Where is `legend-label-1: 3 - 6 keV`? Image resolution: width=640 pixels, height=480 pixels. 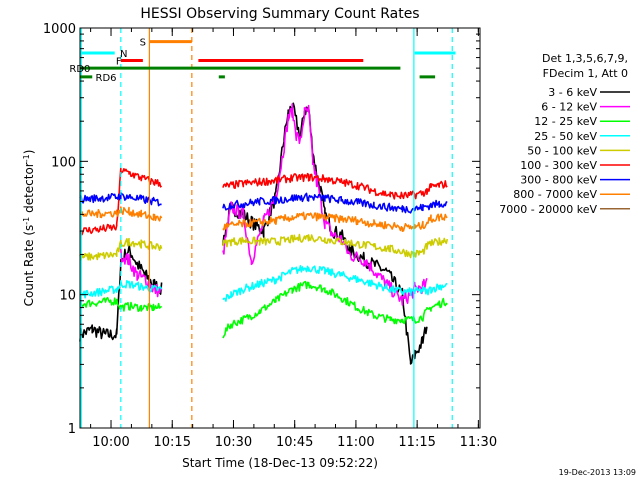
legend-label-1: 3 - 6 keV is located at coordinates (572, 92).